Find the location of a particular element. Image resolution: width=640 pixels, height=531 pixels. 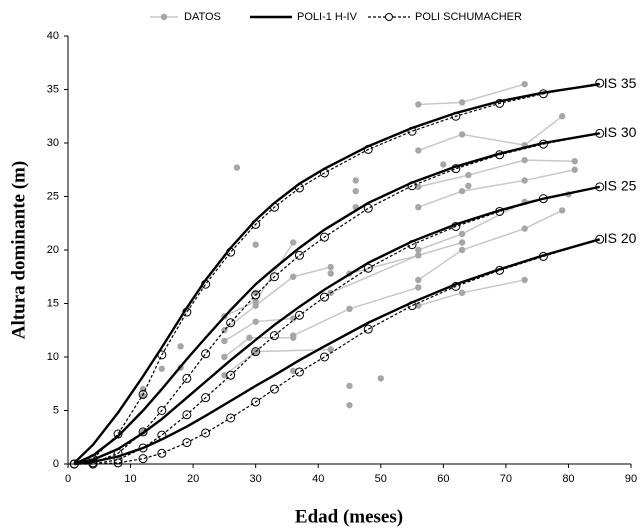

x-tick-label: 80 is located at coordinates (568, 479).